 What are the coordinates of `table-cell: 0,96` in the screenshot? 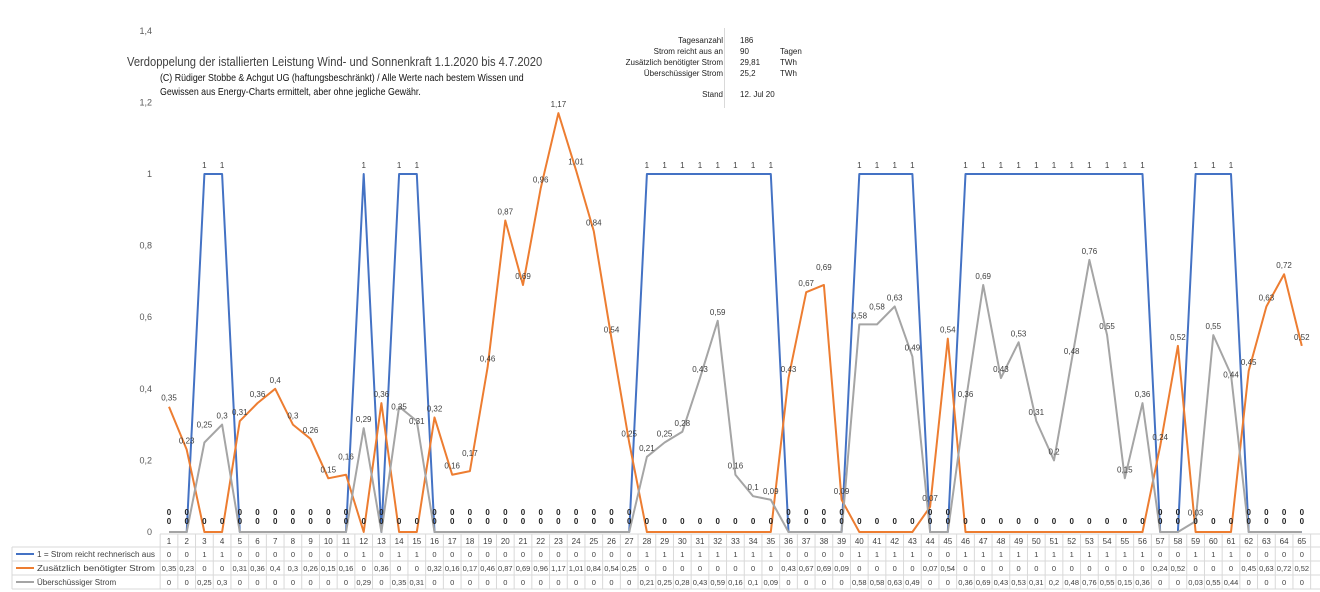 It's located at (540, 568).